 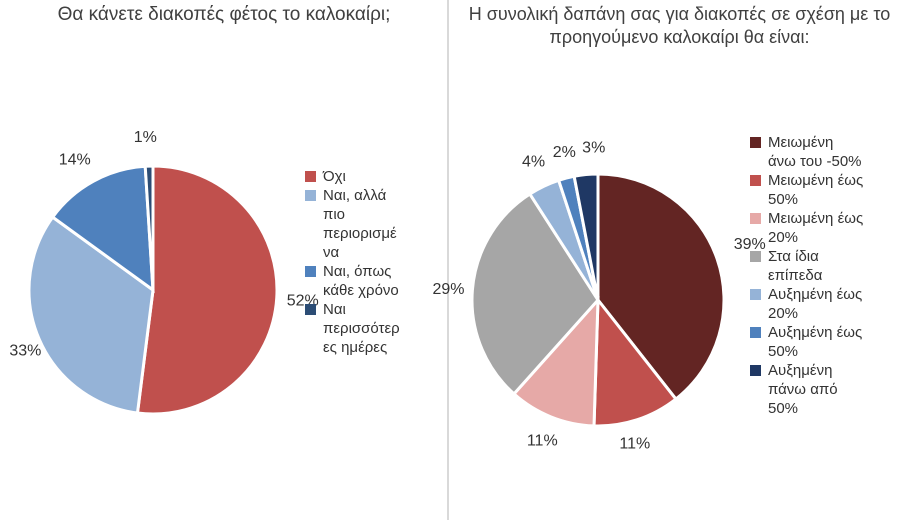 I want to click on legend-label-1-4-1: 20%, so click(x=783, y=313).